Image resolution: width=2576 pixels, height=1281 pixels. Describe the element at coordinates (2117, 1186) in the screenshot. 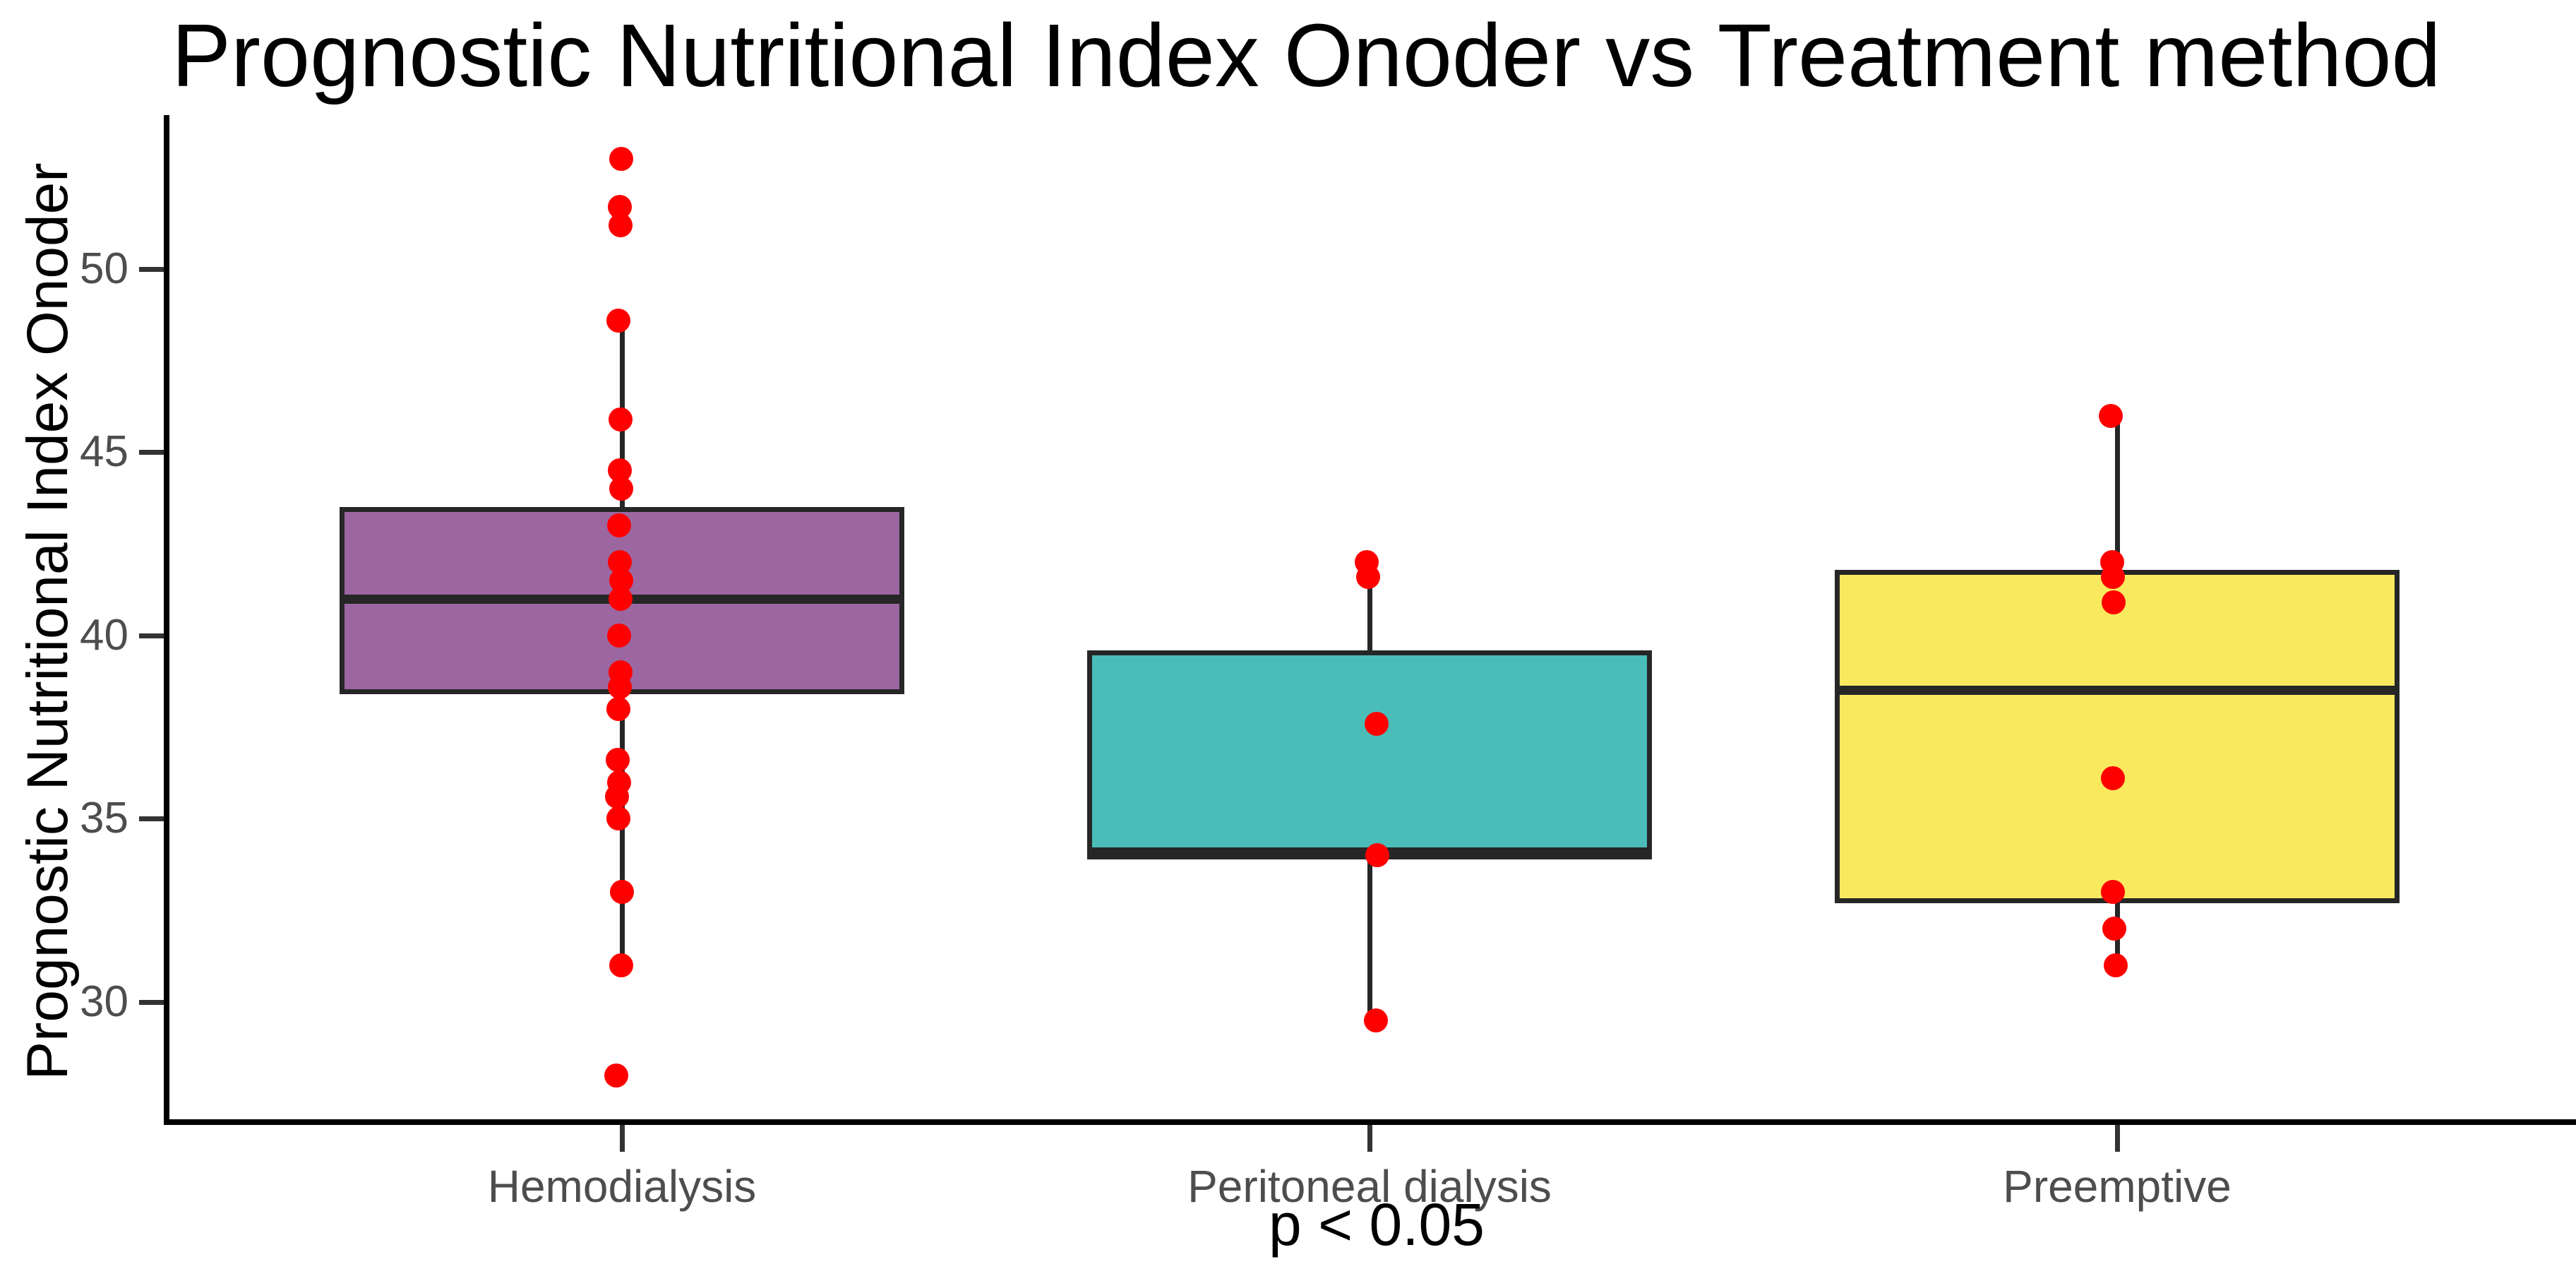

I see `x-tick-label: Preemptive` at that location.